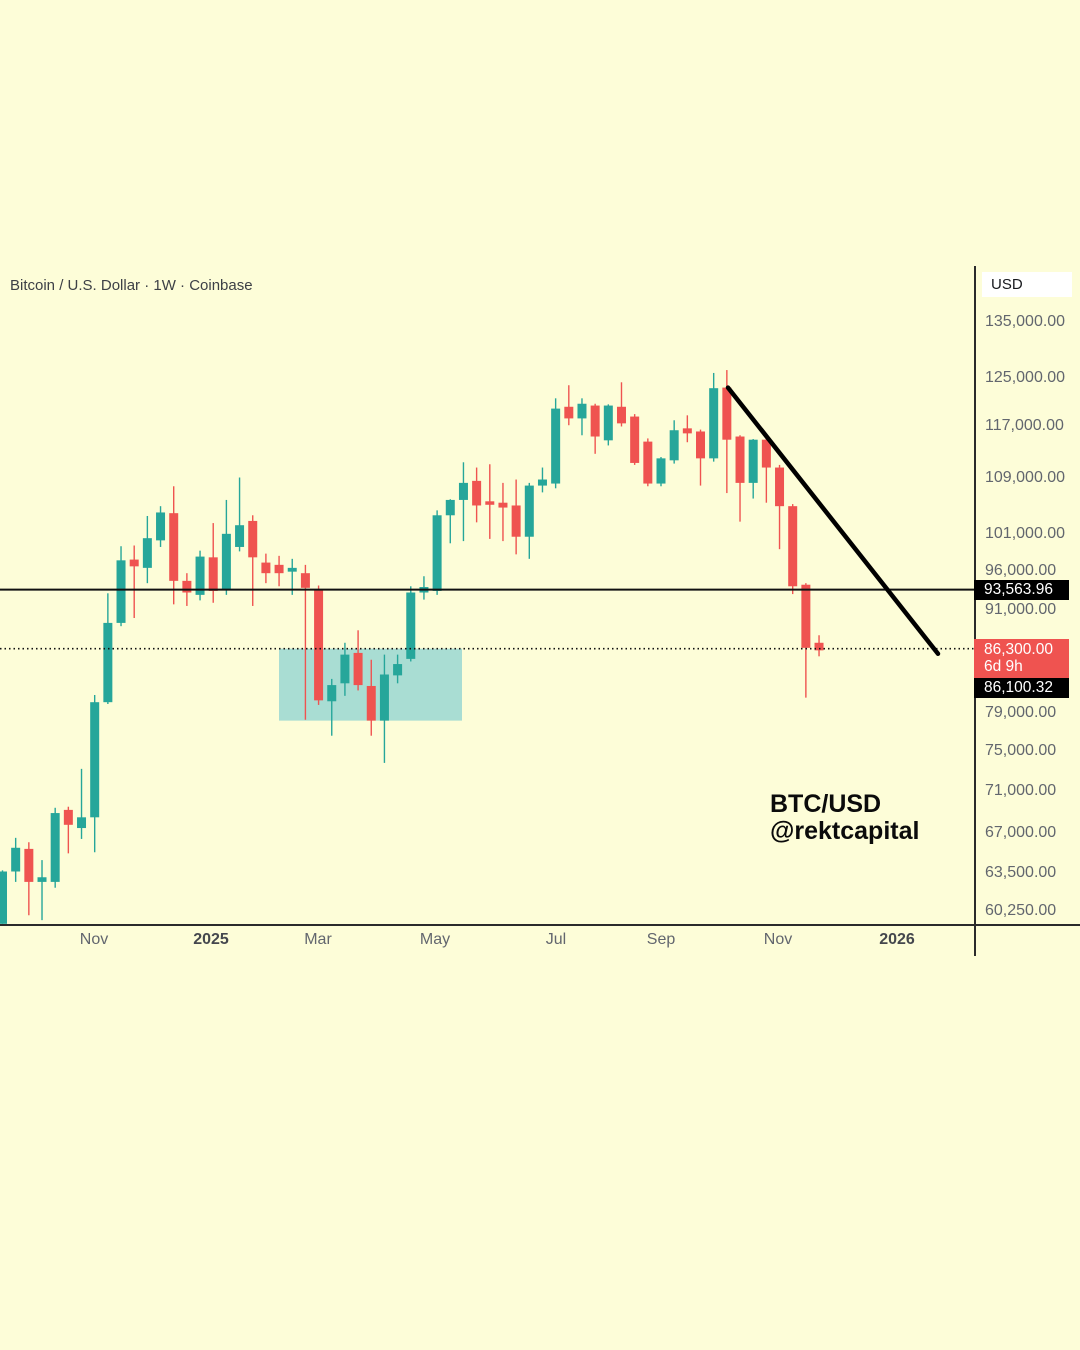 The image size is (1080, 1350). What do you see at coordinates (435, 939) in the screenshot?
I see `time-tick-label: May` at bounding box center [435, 939].